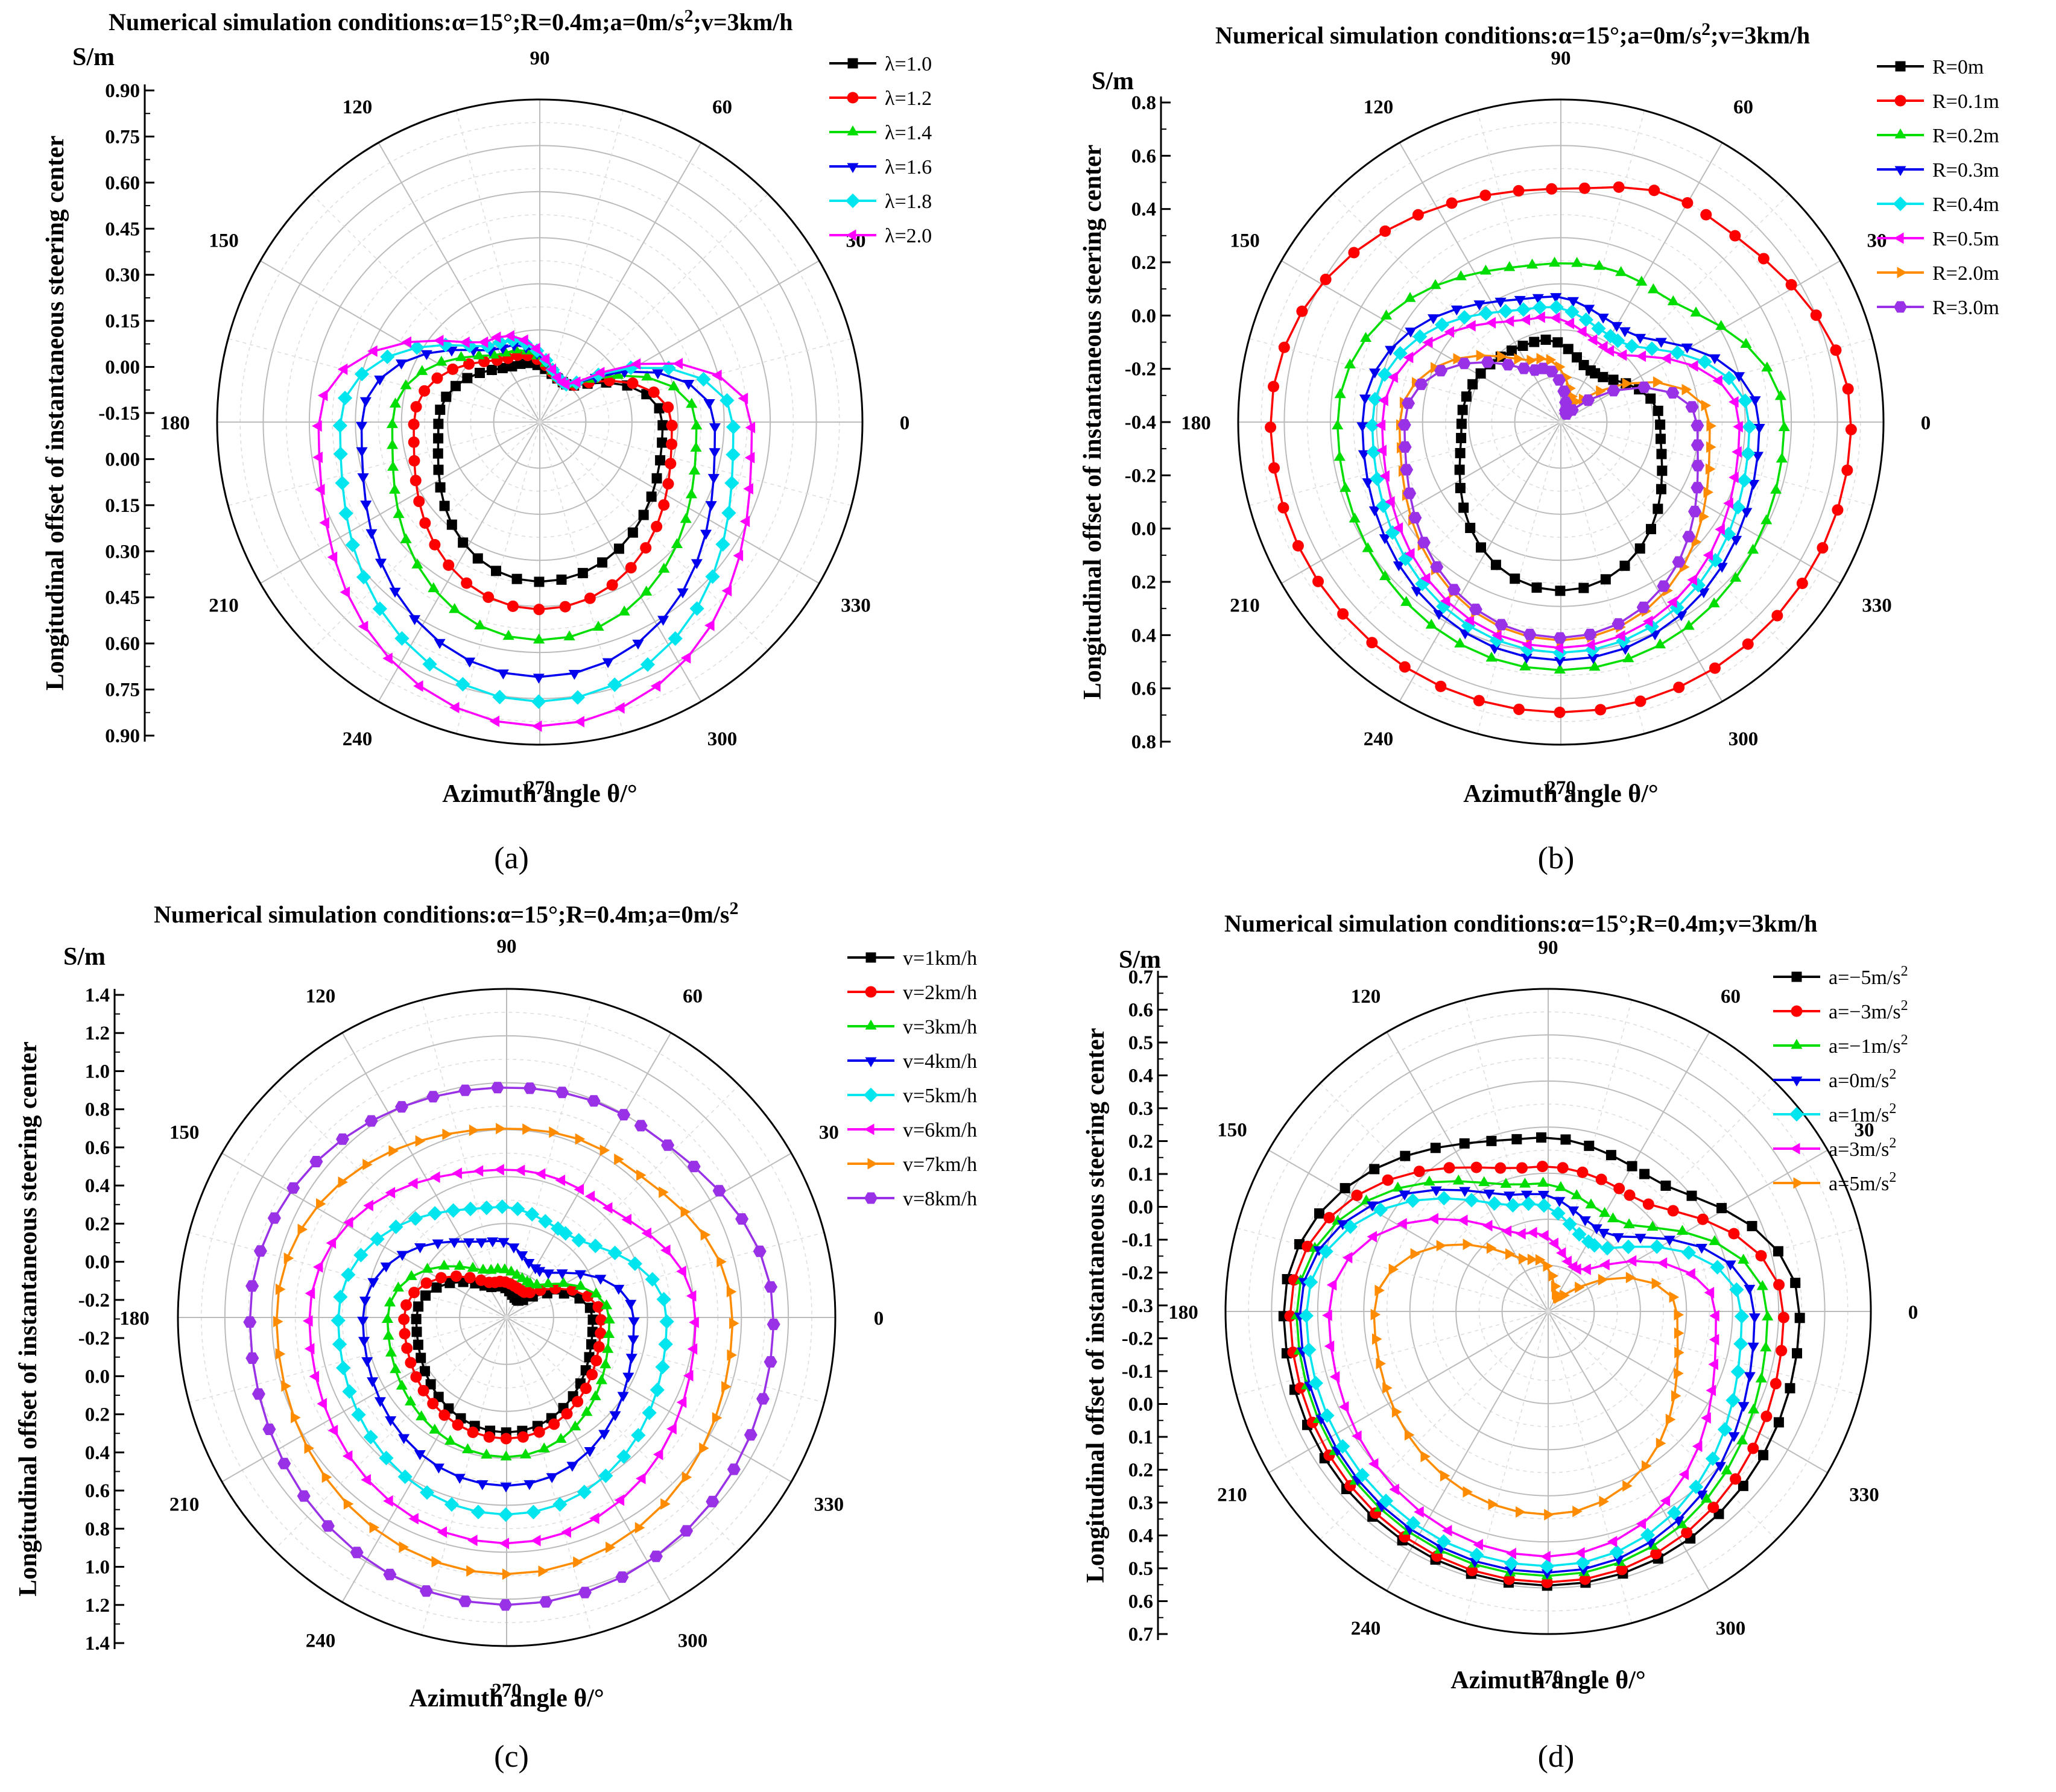 The height and width of the screenshot is (1792, 2056). I want to click on legend-name: v=3km/h, so click(940, 1027).